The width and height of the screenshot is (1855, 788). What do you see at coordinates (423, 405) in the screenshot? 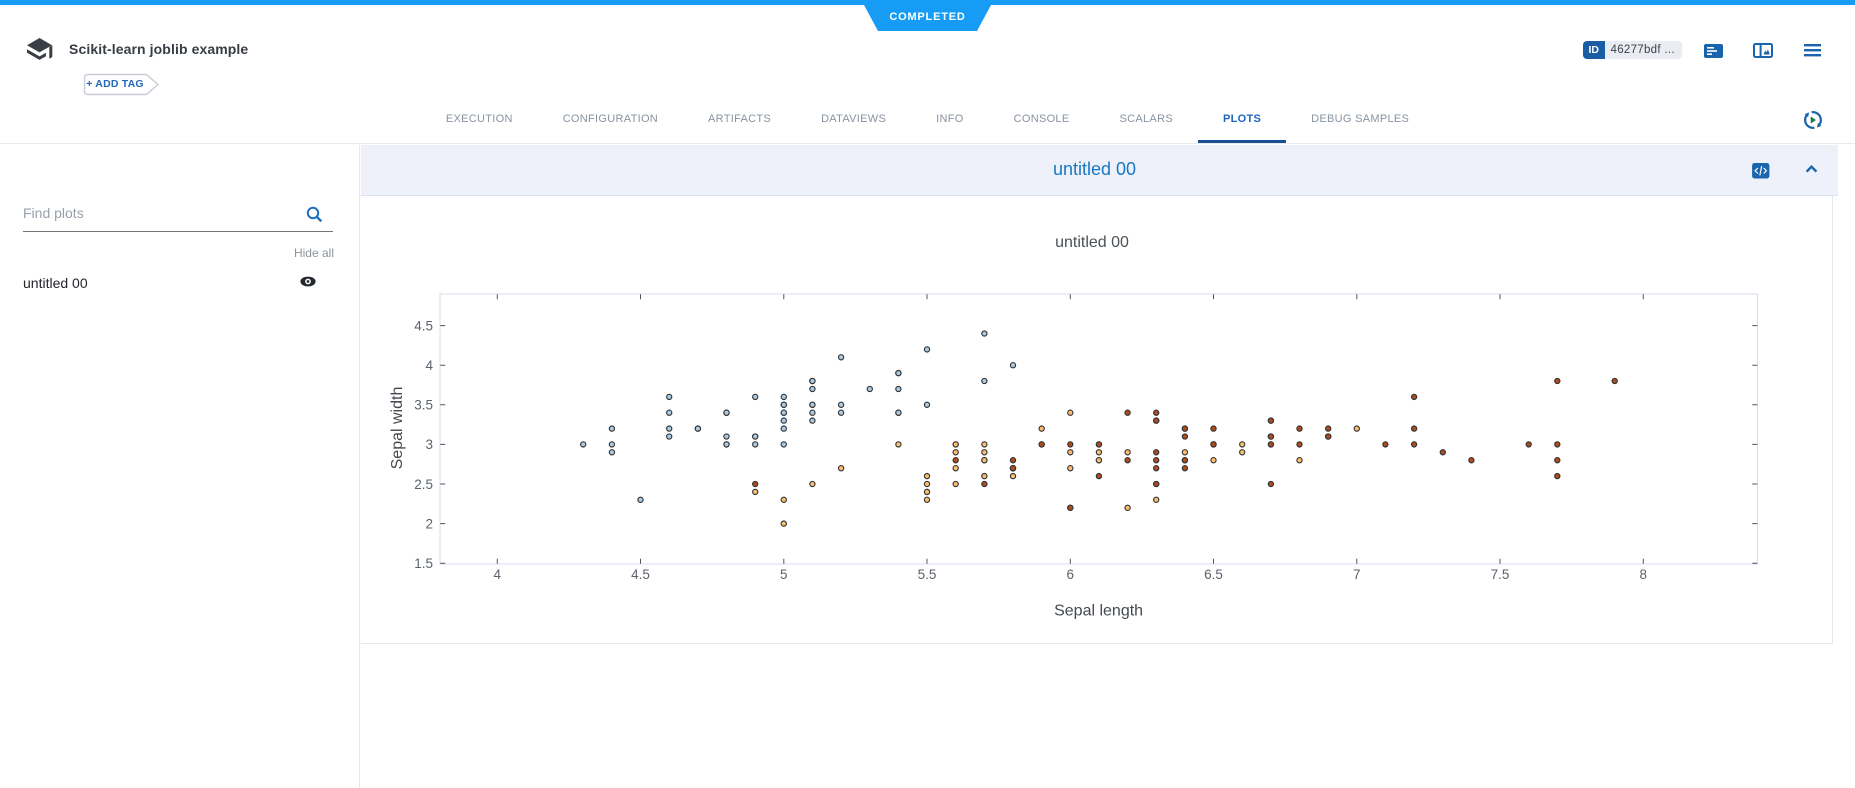
I see `svg-text: 3.5` at bounding box center [423, 405].